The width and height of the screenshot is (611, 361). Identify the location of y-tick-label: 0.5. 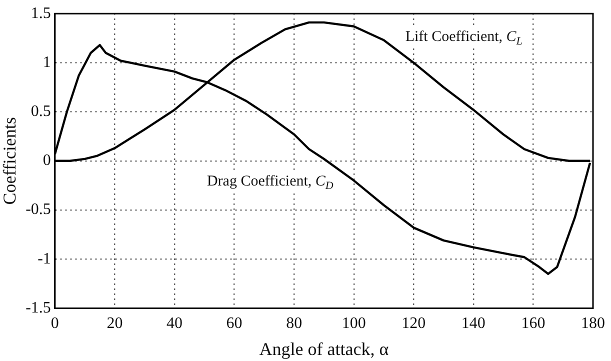
(40, 111).